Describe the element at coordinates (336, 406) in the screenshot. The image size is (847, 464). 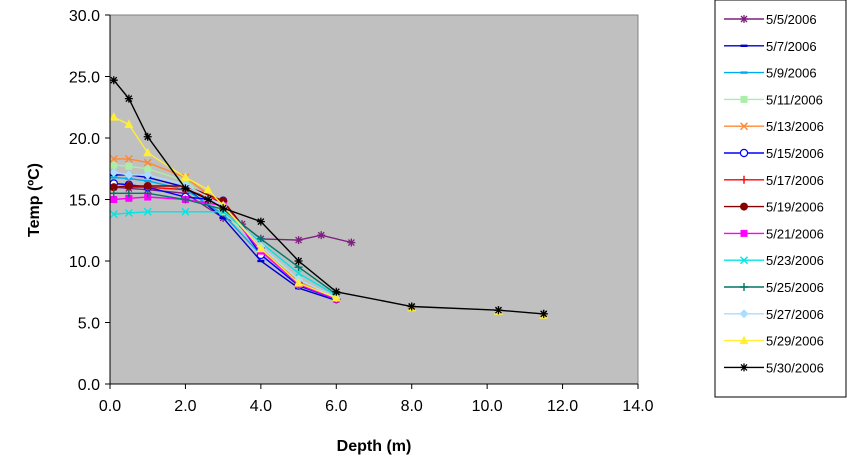
I see `x-tick-label: 6.0` at that location.